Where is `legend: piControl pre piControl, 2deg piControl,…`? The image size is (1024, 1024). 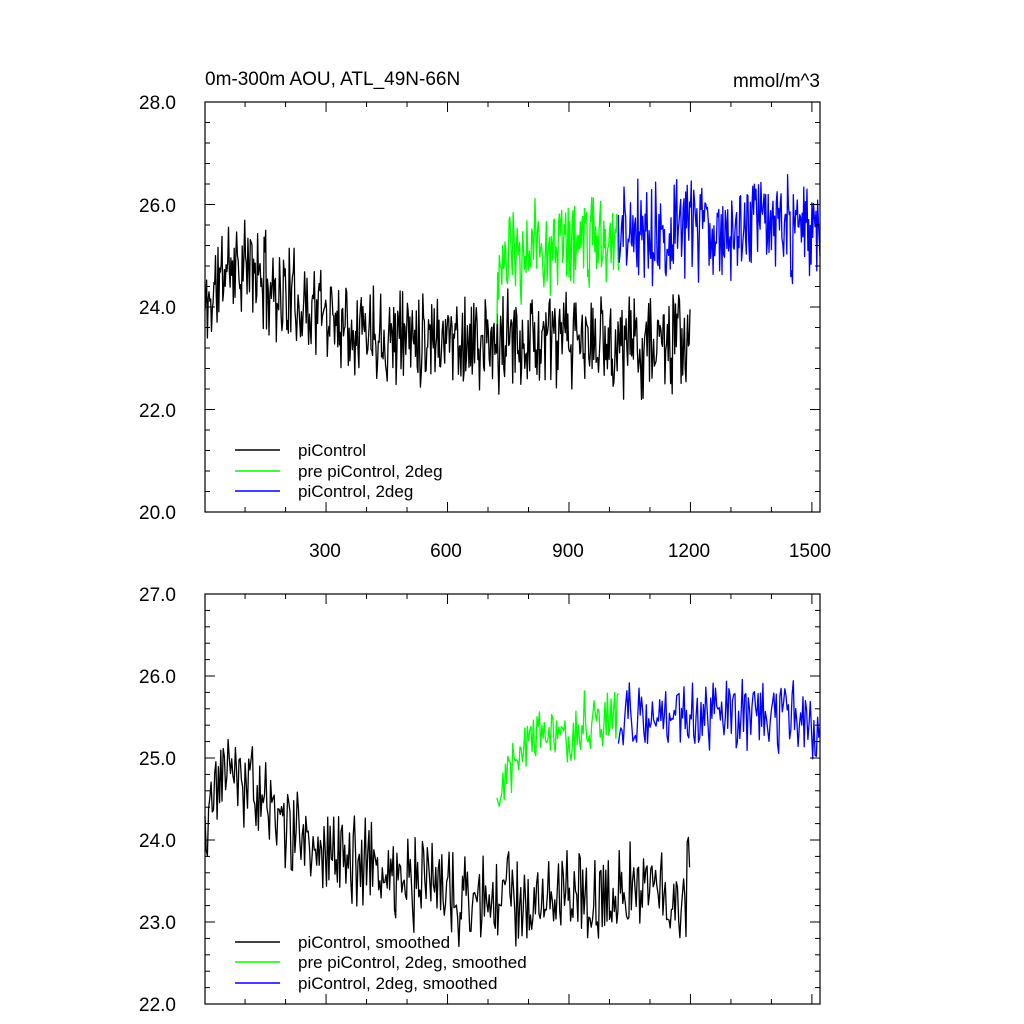 legend: piControl pre piControl, 2deg piControl,… is located at coordinates (339, 471).